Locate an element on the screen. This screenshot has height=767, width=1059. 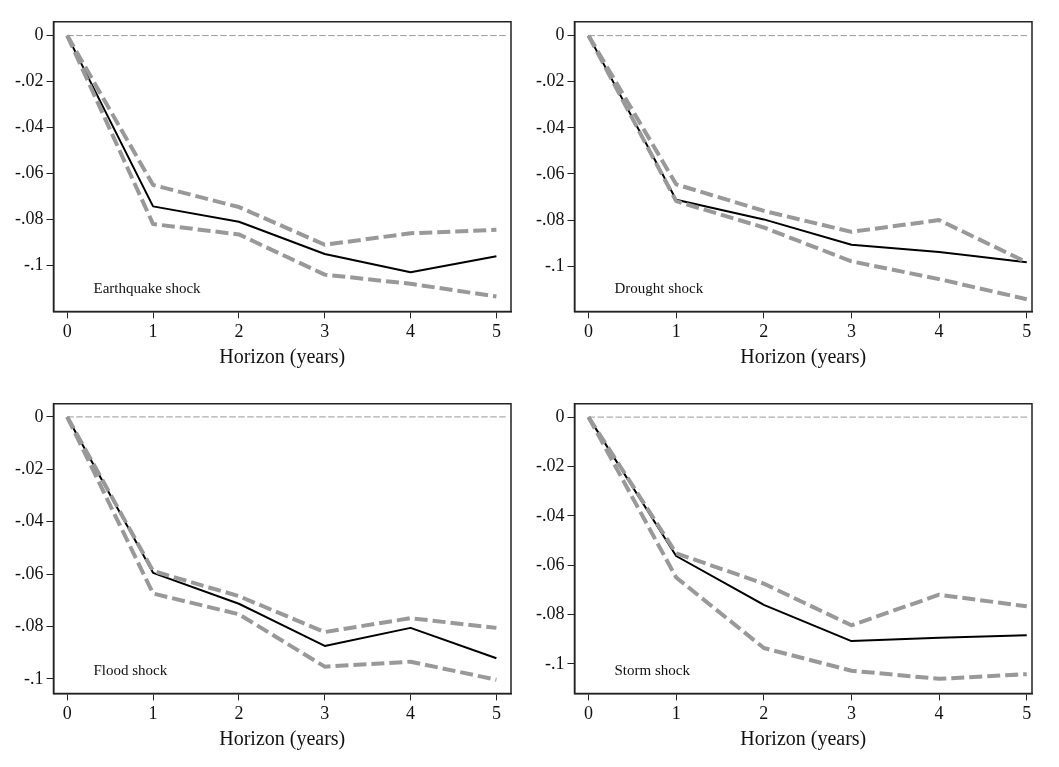
annotation: Flood shock is located at coordinates (130, 670).